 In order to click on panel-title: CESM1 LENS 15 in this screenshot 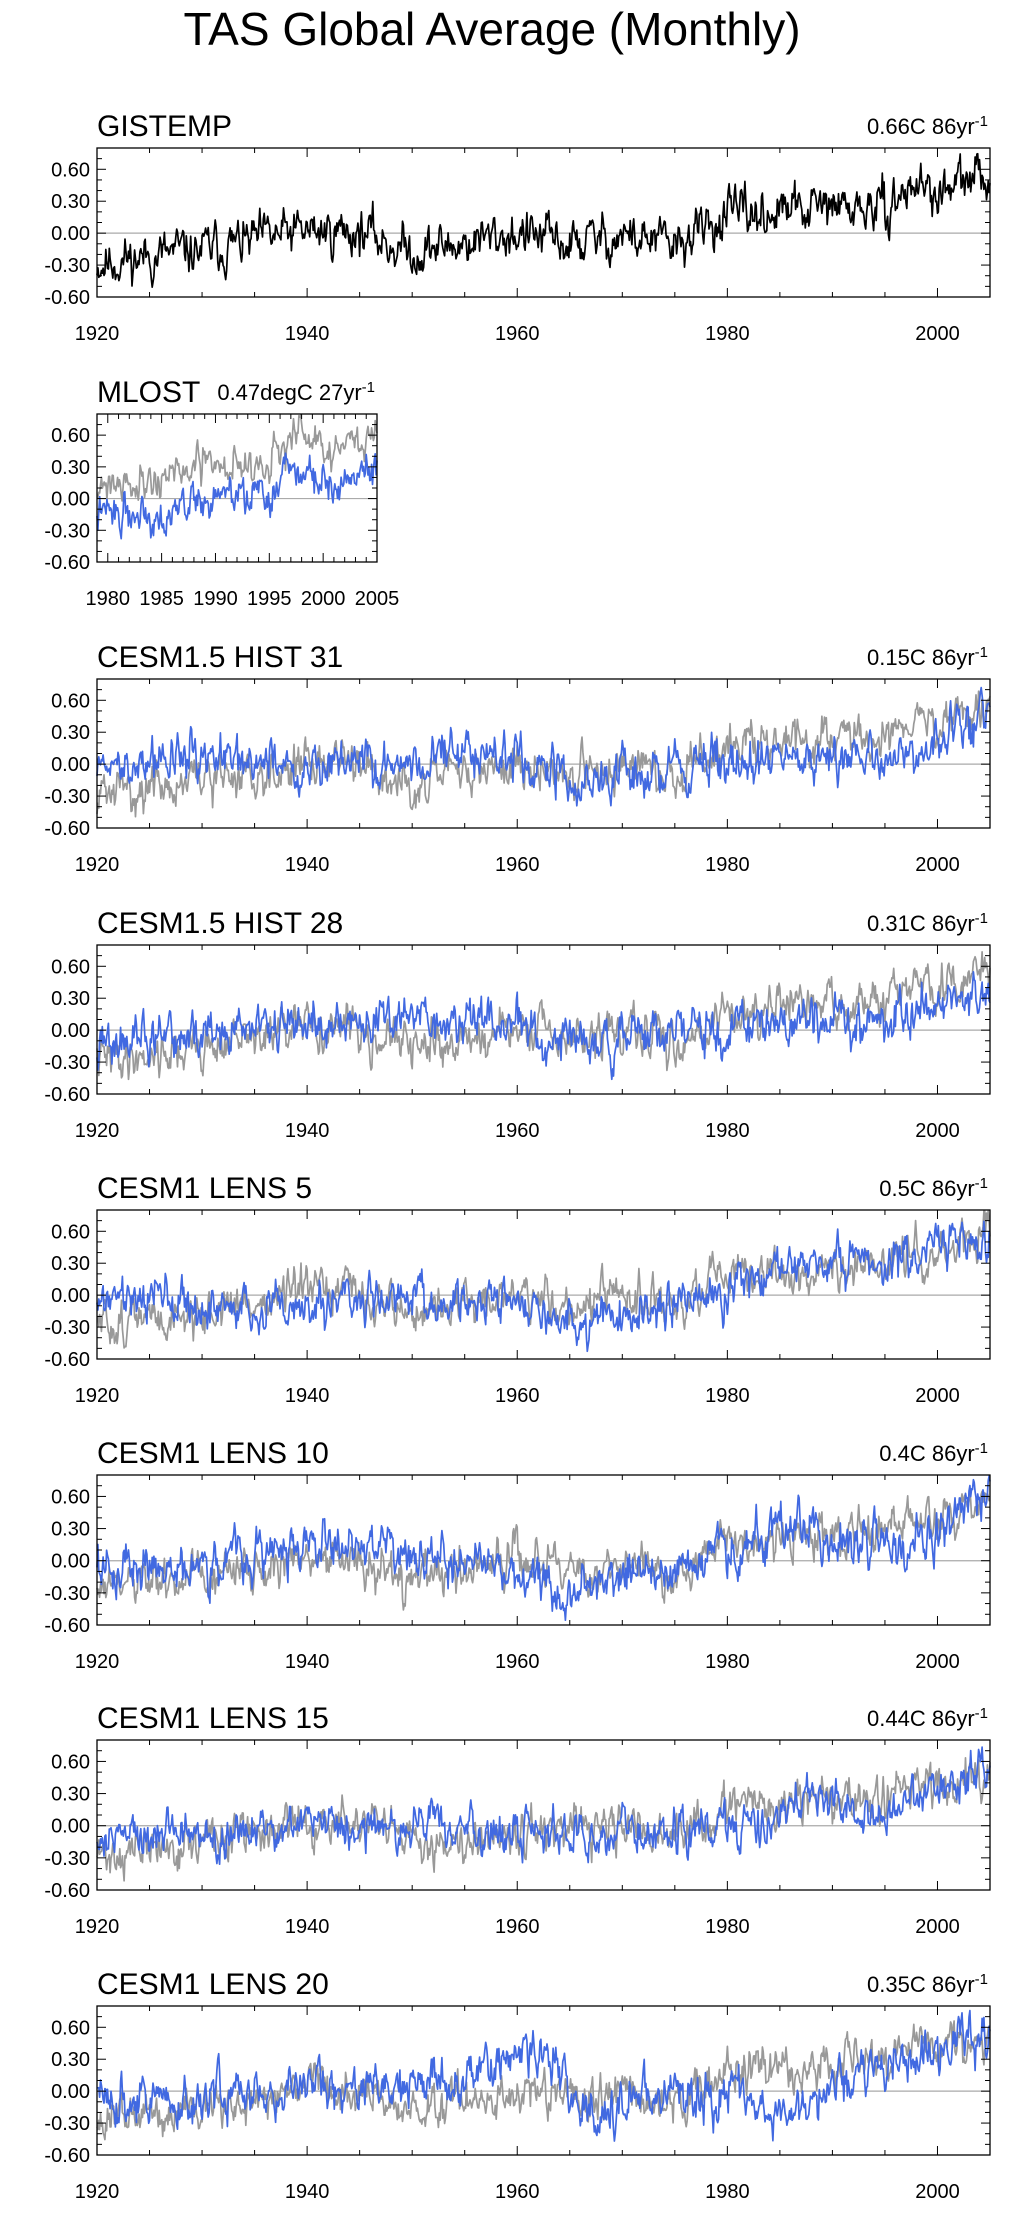, I will do `click(213, 1718)`.